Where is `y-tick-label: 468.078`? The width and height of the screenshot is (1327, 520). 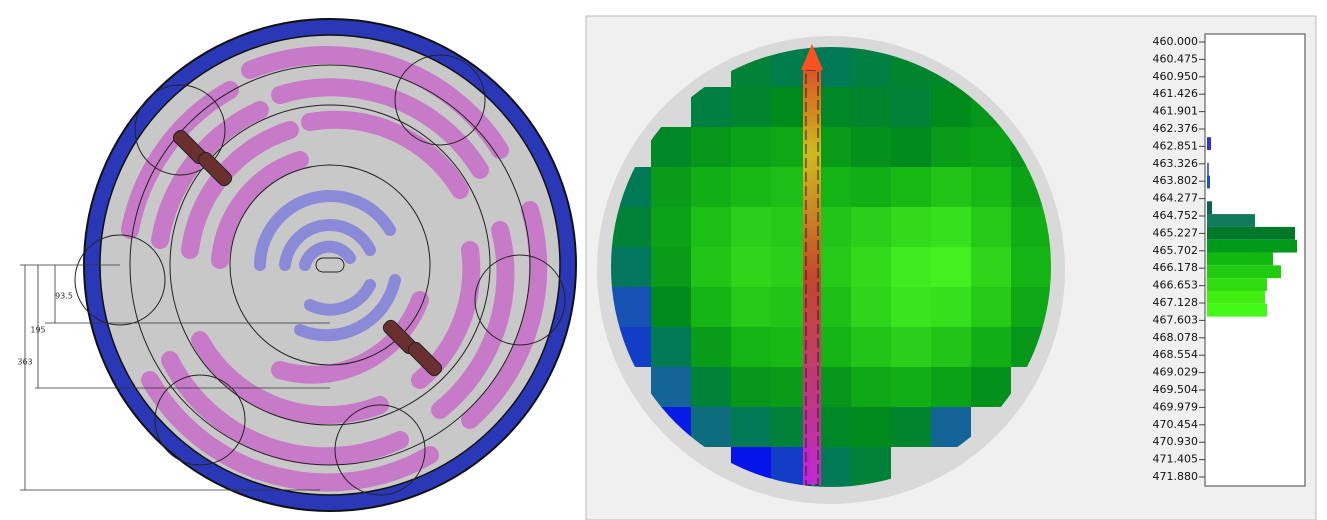
y-tick-label: 468.078 is located at coordinates (1176, 337).